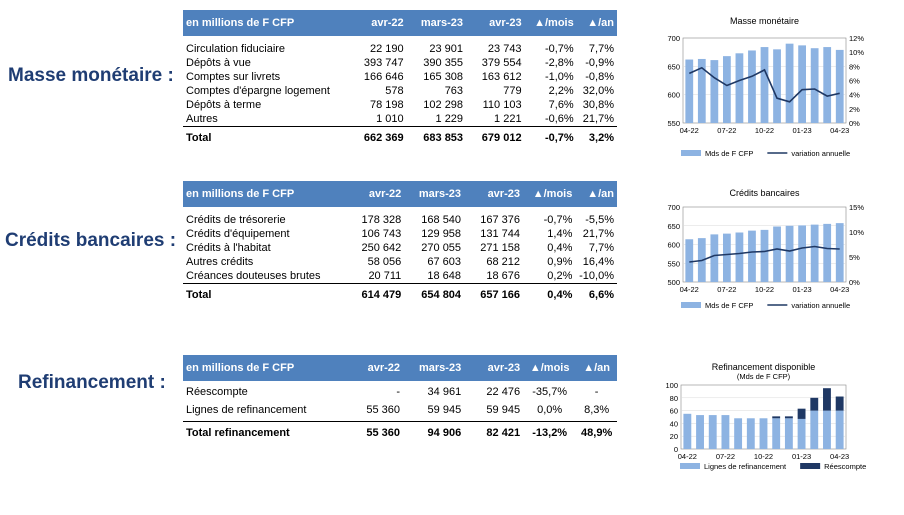  Describe the element at coordinates (253, 276) in the screenshot. I see `row-label: Créances douteuses brutes` at that location.